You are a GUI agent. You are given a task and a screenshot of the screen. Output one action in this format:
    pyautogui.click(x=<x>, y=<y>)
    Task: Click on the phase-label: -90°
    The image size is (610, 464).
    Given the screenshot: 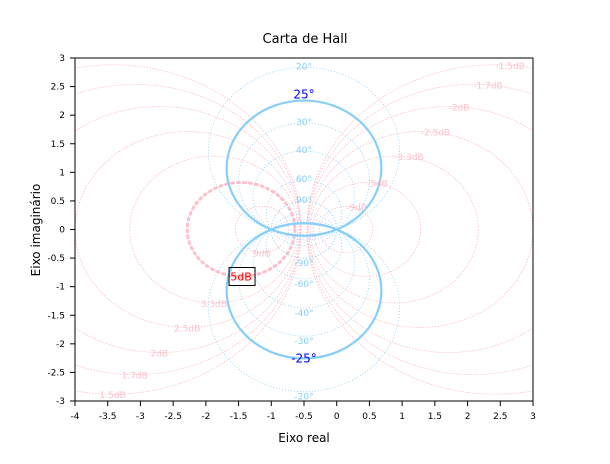 What is the action you would take?
    pyautogui.click(x=303, y=264)
    